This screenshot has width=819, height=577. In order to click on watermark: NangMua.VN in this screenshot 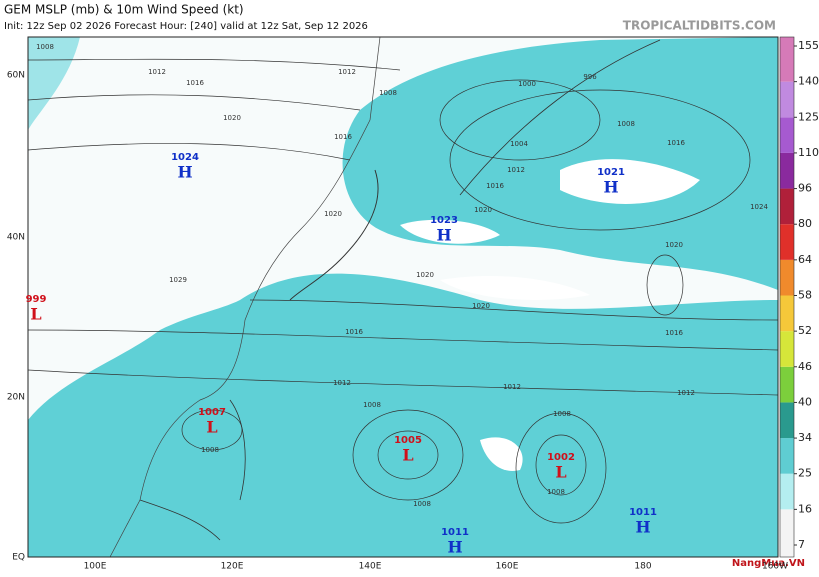, I will do `click(768, 563)`.